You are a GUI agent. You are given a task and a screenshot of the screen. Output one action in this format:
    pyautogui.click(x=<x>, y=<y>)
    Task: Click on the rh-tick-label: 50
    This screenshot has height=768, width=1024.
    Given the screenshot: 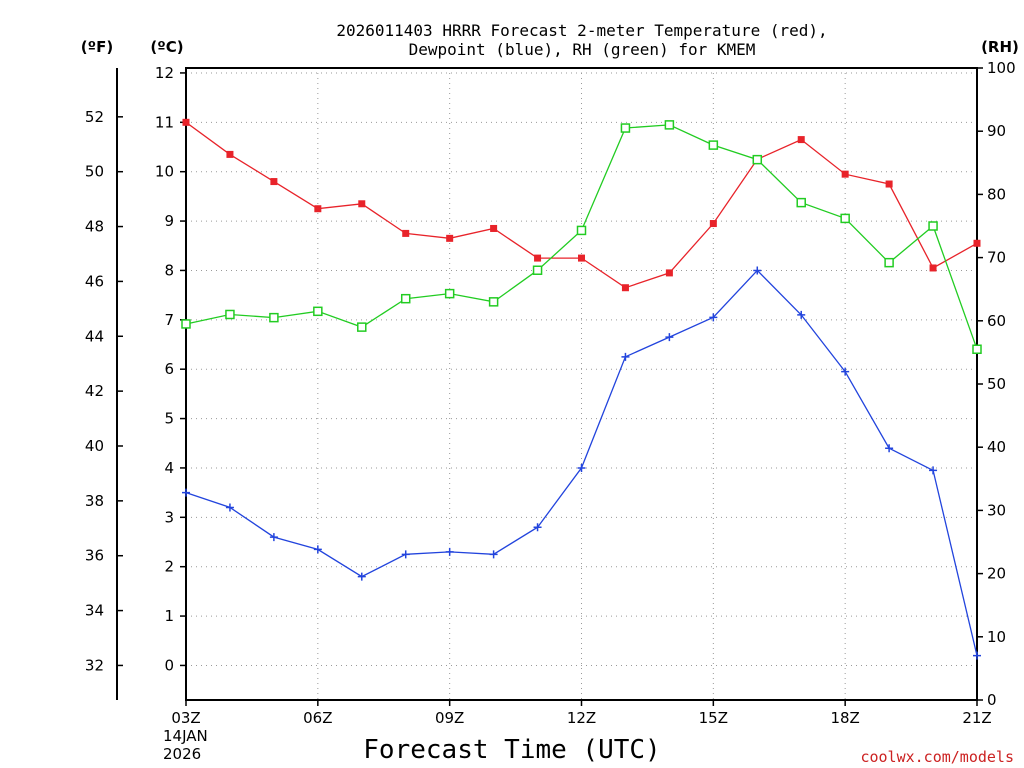 What is the action you would take?
    pyautogui.click(x=996, y=384)
    